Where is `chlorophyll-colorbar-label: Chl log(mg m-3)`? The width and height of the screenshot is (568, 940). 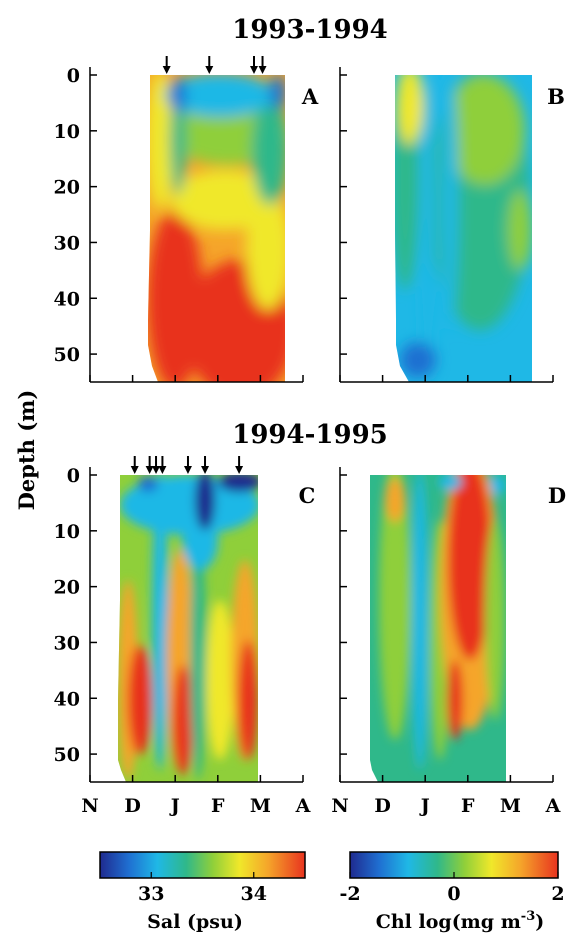 chlorophyll-colorbar-label: Chl log(mg m-3) is located at coordinates (460, 921).